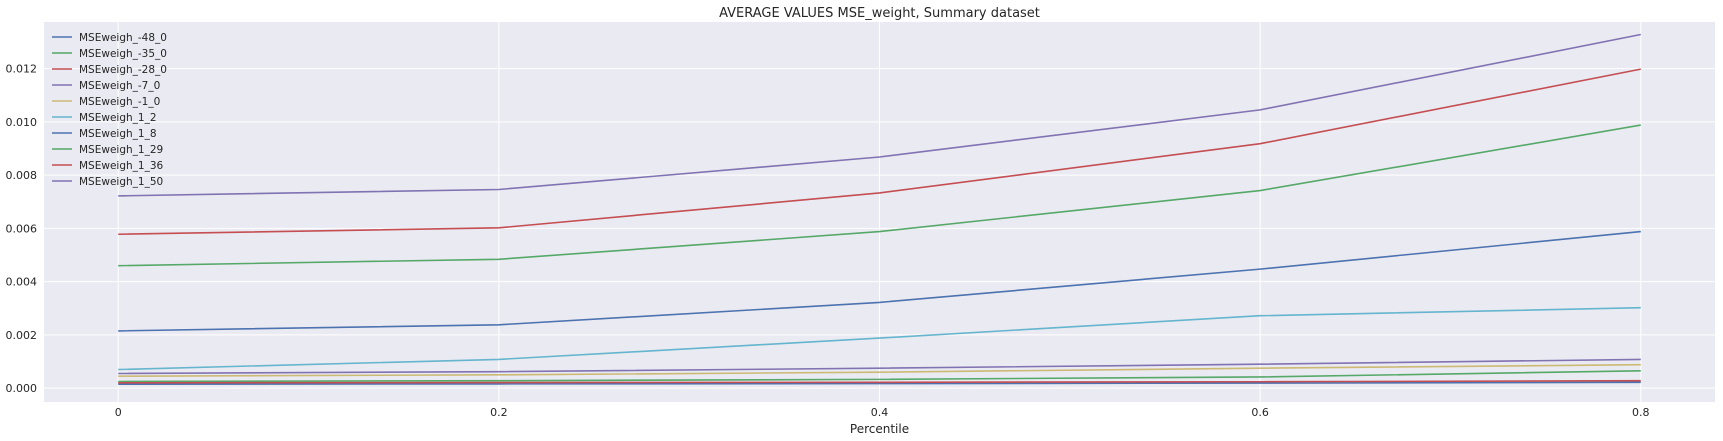 The height and width of the screenshot is (441, 1723). I want to click on series-line-MSEweigh_-35_0, so click(879, 376).